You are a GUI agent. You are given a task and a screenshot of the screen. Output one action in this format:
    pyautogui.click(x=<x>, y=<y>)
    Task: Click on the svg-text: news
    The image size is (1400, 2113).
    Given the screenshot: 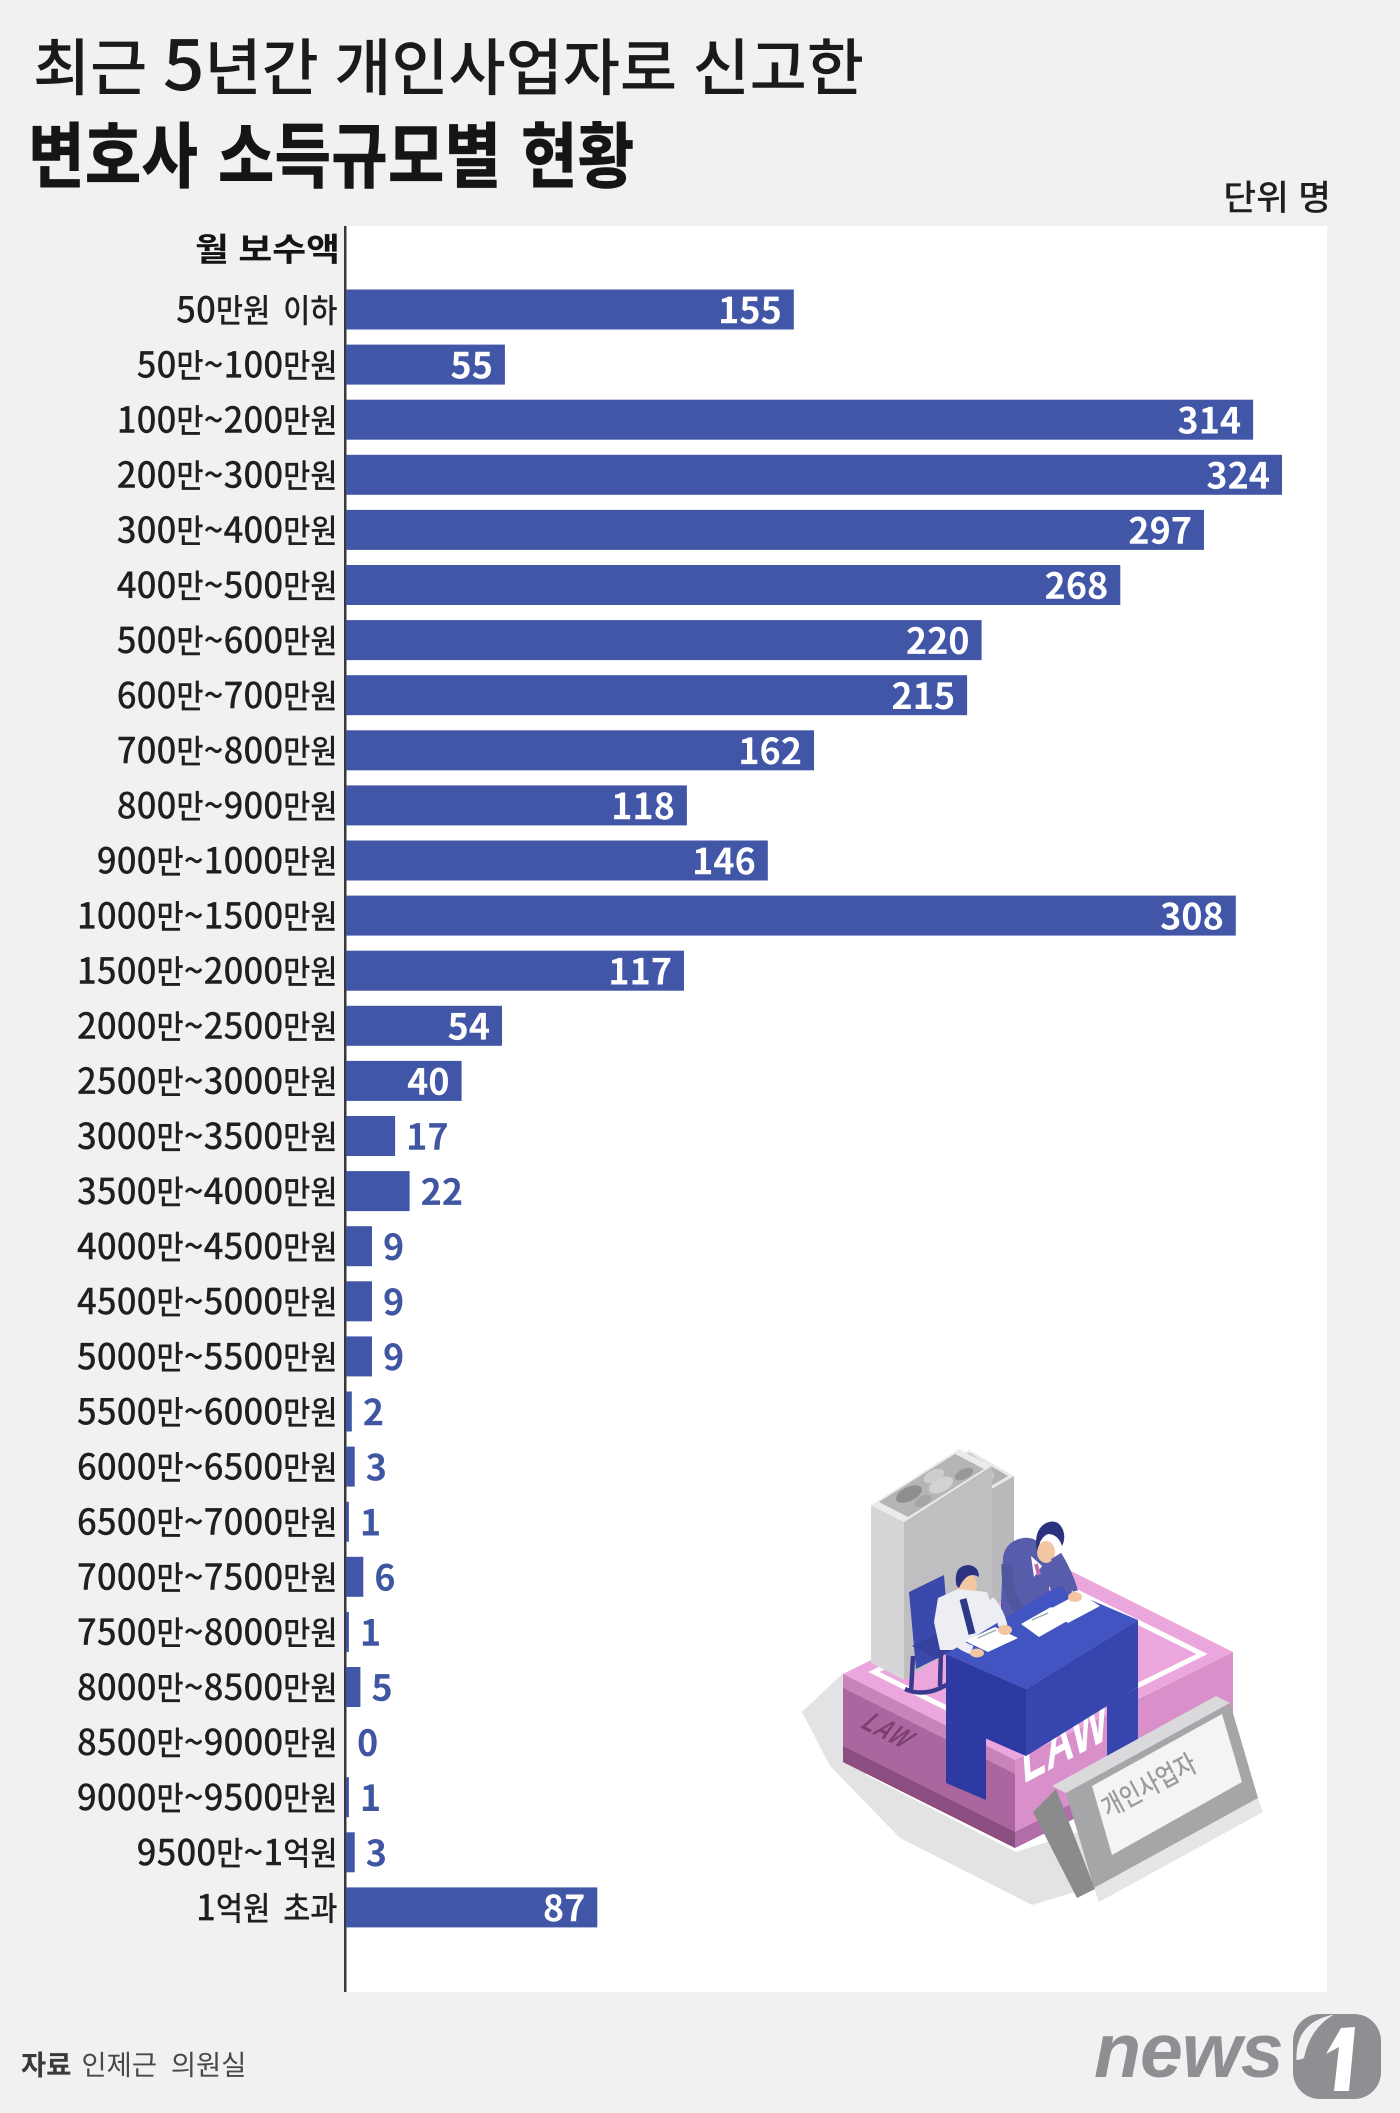 What is the action you would take?
    pyautogui.click(x=1188, y=2051)
    